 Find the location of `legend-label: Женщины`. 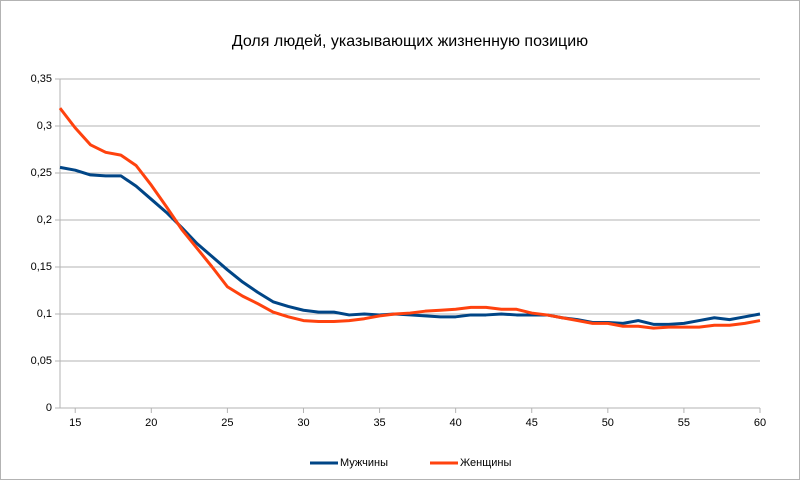

legend-label: Женщины is located at coordinates (485, 463).